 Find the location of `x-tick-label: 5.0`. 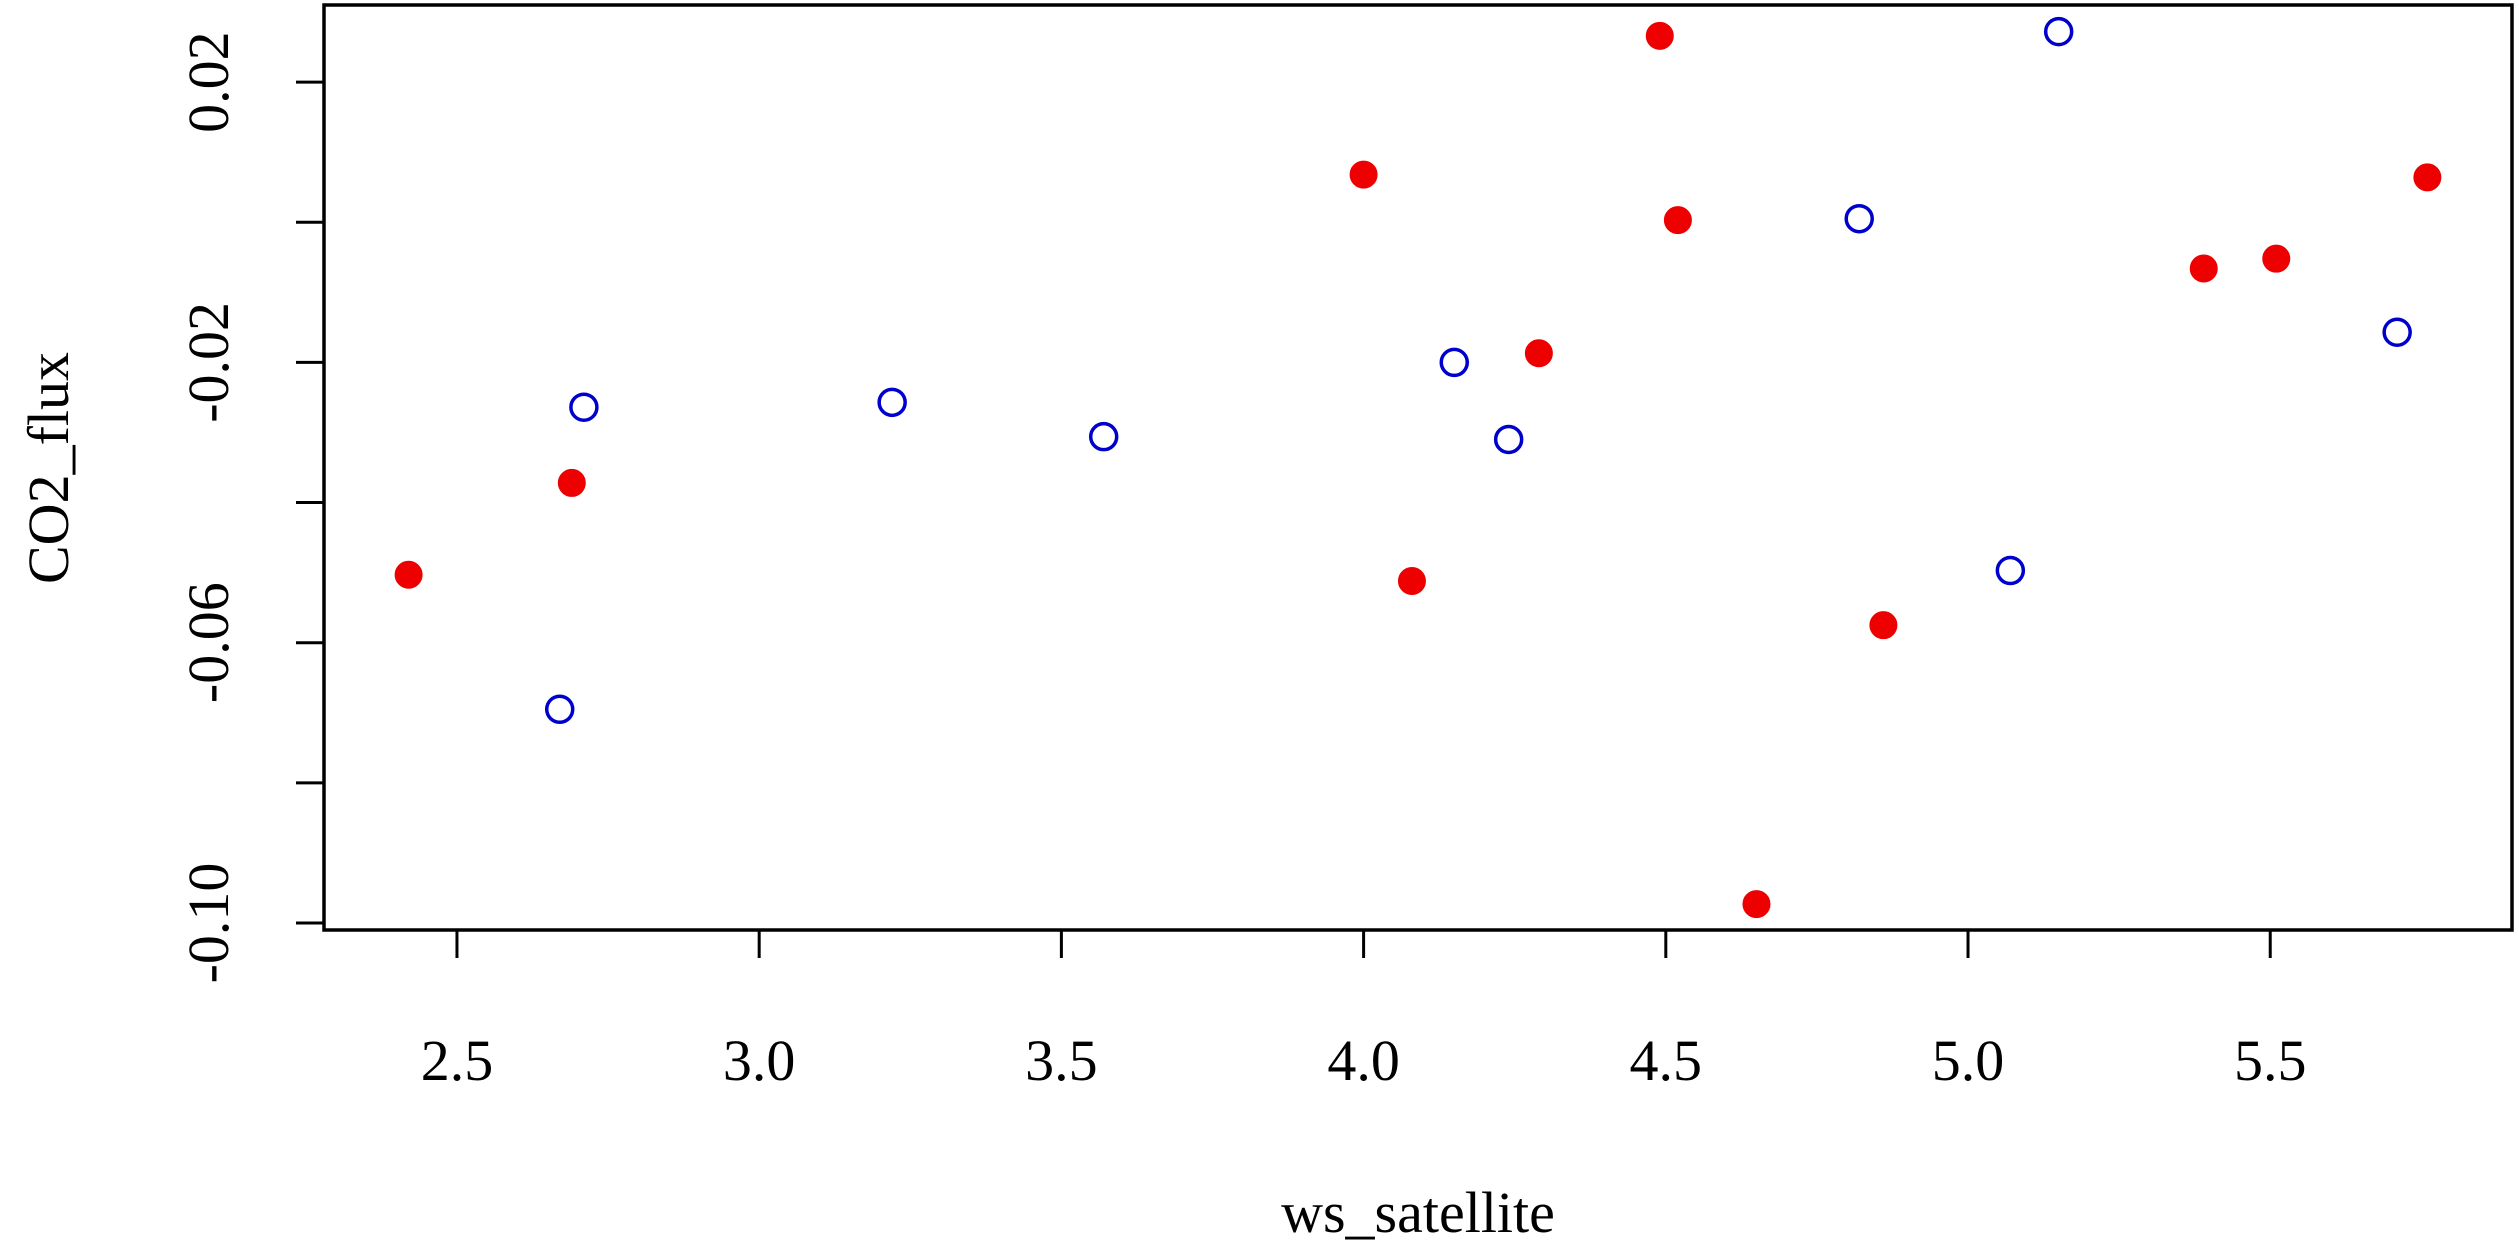

x-tick-label: 5.0 is located at coordinates (1968, 1060).